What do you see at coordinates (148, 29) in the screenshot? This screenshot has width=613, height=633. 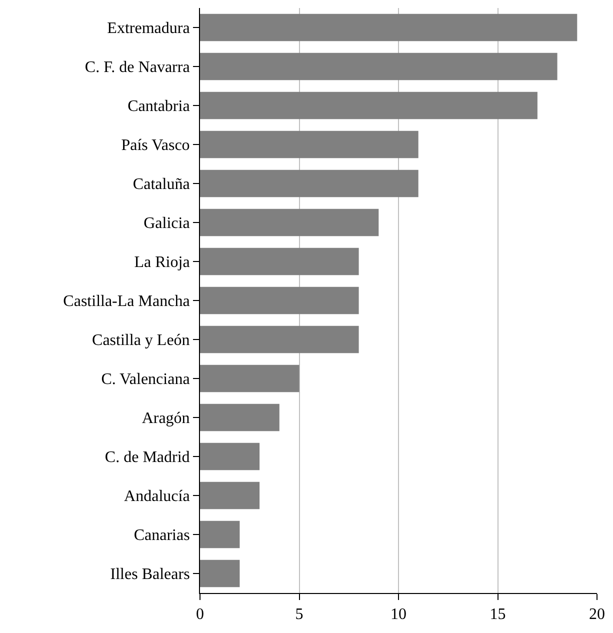 I see `y-tick-label: Extremadura` at bounding box center [148, 29].